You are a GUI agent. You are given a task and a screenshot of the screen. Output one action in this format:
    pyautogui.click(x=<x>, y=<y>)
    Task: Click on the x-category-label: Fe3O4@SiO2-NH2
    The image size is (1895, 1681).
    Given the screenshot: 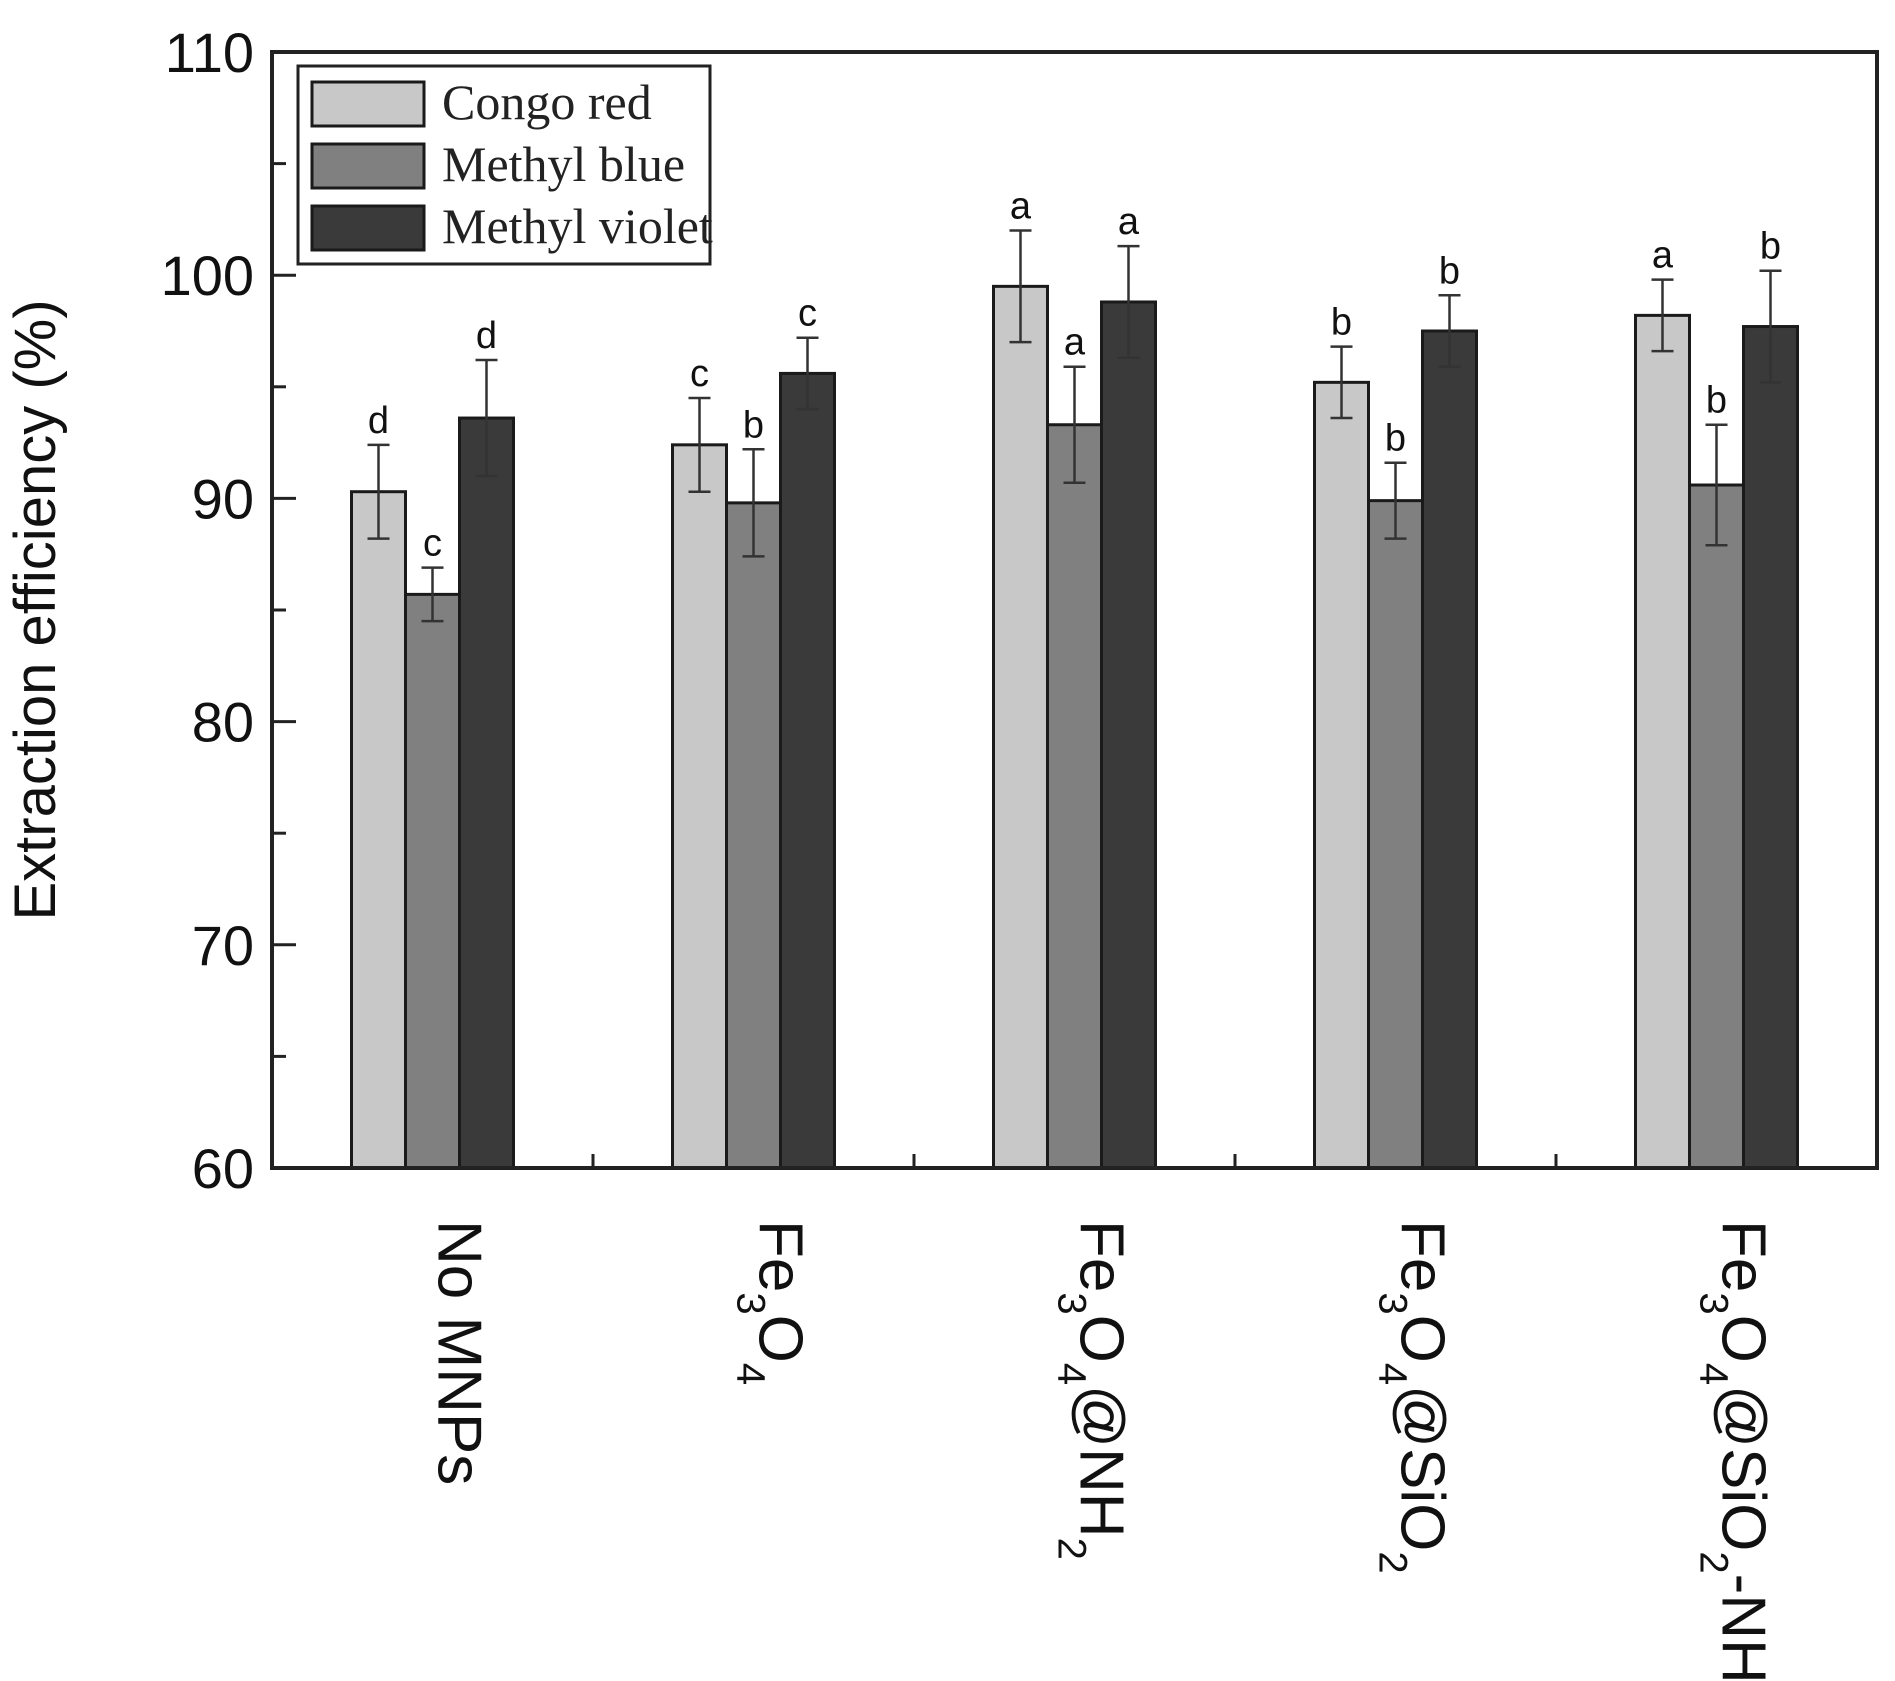 What is the action you would take?
    pyautogui.click(x=1735, y=1450)
    